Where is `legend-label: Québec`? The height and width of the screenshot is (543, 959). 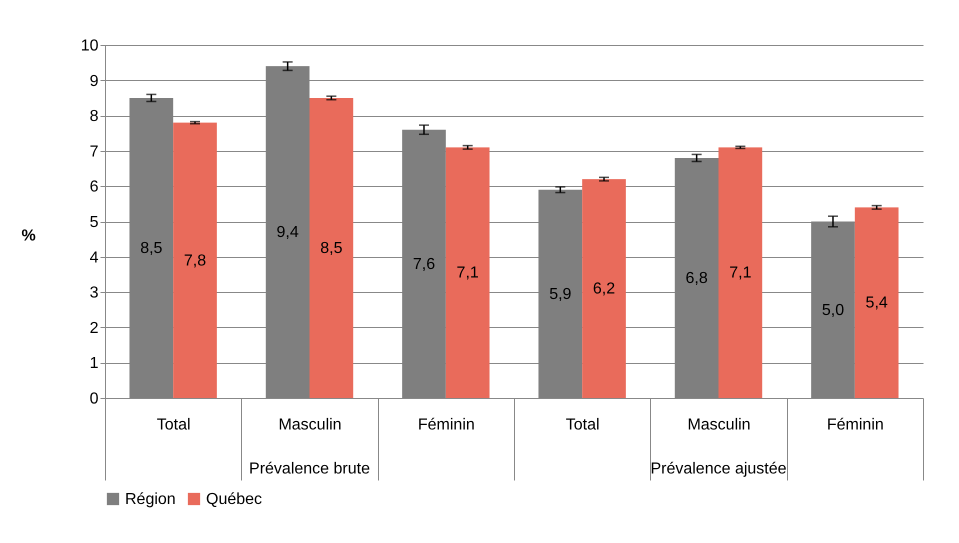
legend-label: Québec is located at coordinates (234, 499).